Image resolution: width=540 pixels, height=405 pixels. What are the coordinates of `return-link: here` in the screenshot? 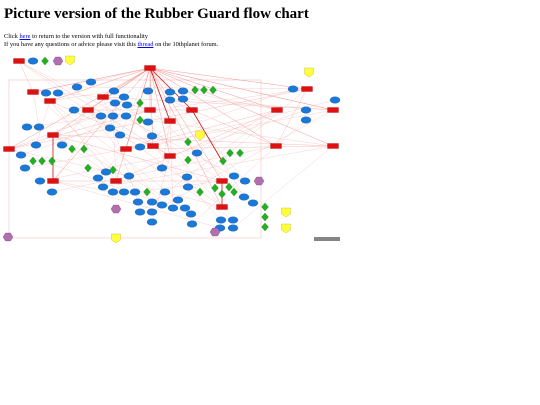 It's located at (25, 36).